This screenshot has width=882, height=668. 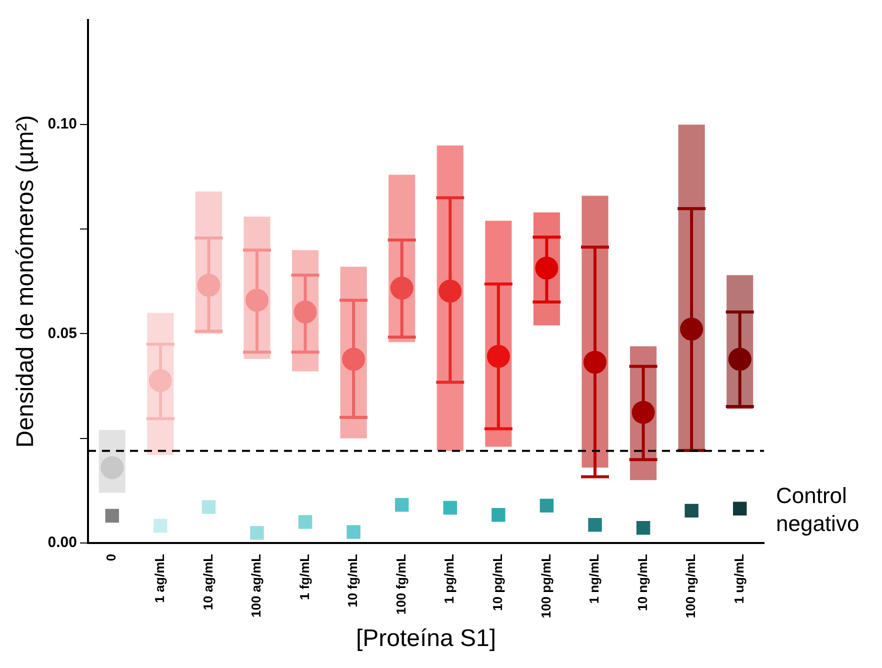 What do you see at coordinates (426, 638) in the screenshot?
I see `x-axis-title: [Proteína S1]` at bounding box center [426, 638].